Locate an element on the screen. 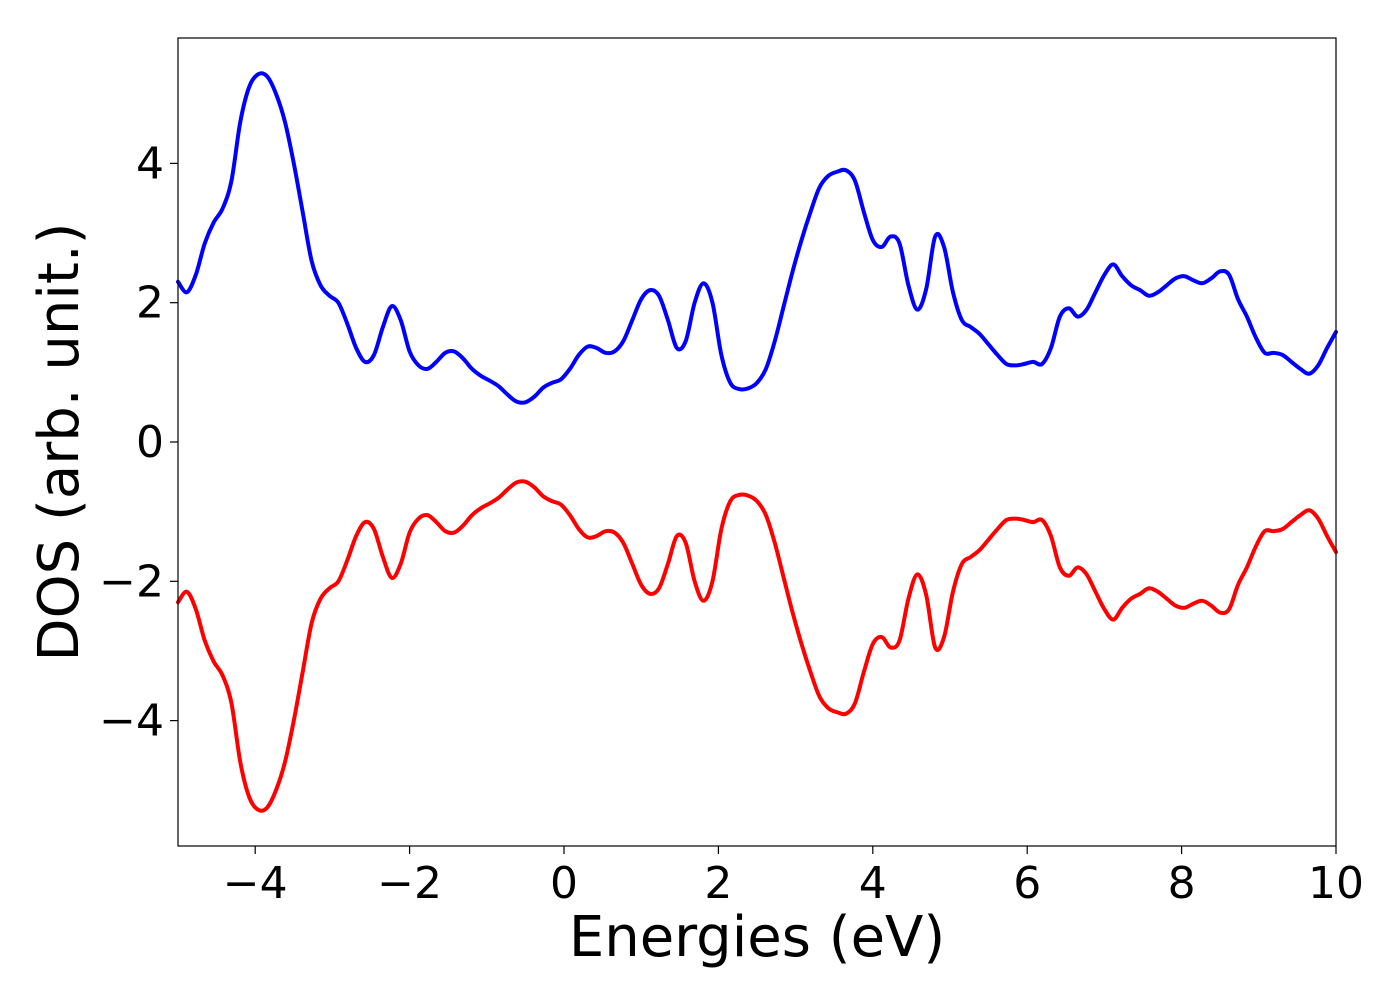 This screenshot has height=1000, width=1400. y-tick-label: −2 is located at coordinates (131, 581).